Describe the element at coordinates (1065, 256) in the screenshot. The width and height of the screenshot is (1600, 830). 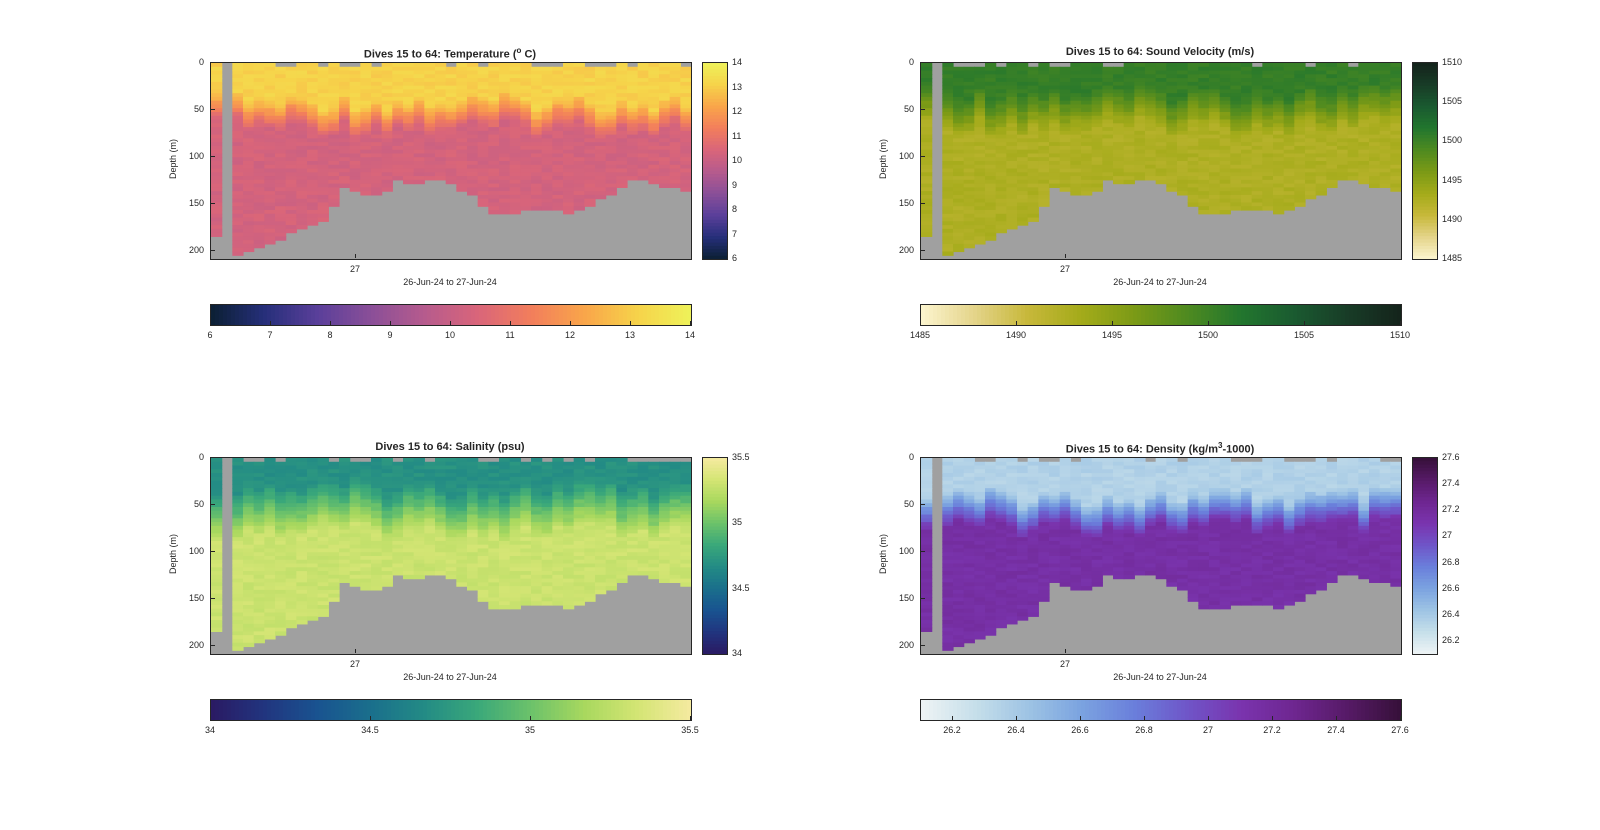
I see `x-tick-mark` at that location.